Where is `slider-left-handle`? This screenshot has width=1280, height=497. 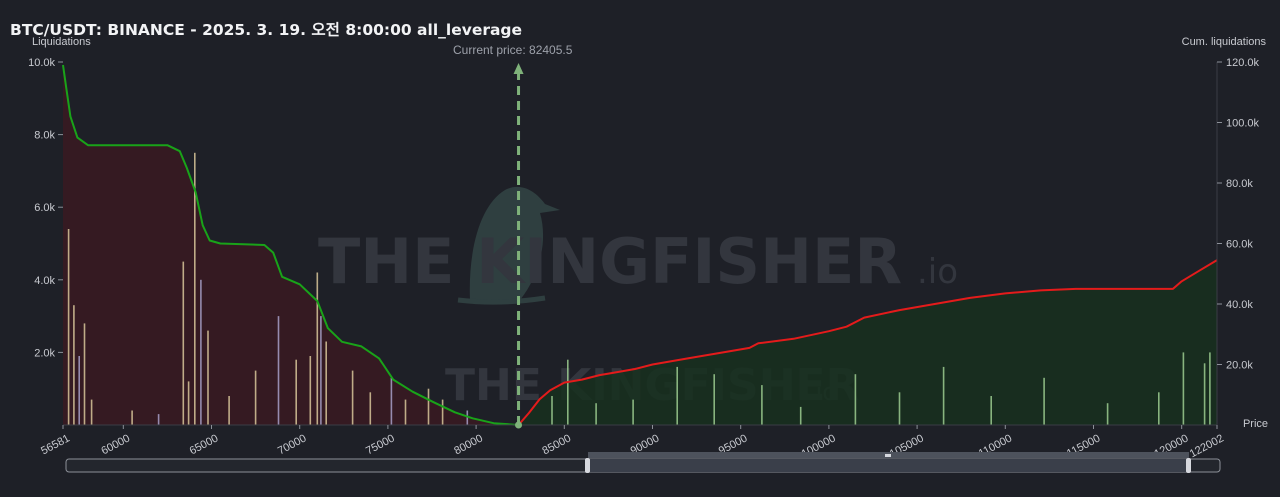 slider-left-handle is located at coordinates (587, 465).